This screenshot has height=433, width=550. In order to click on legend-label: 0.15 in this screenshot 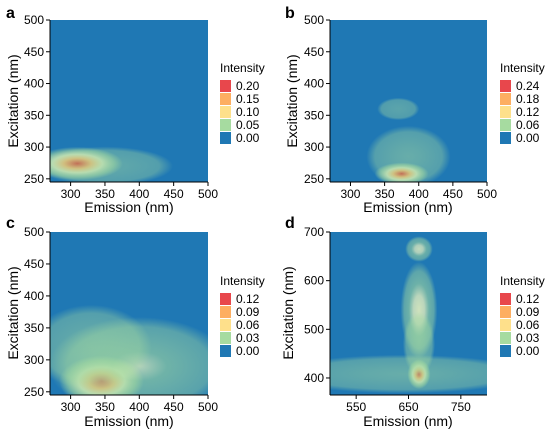, I will do `click(248, 99)`.